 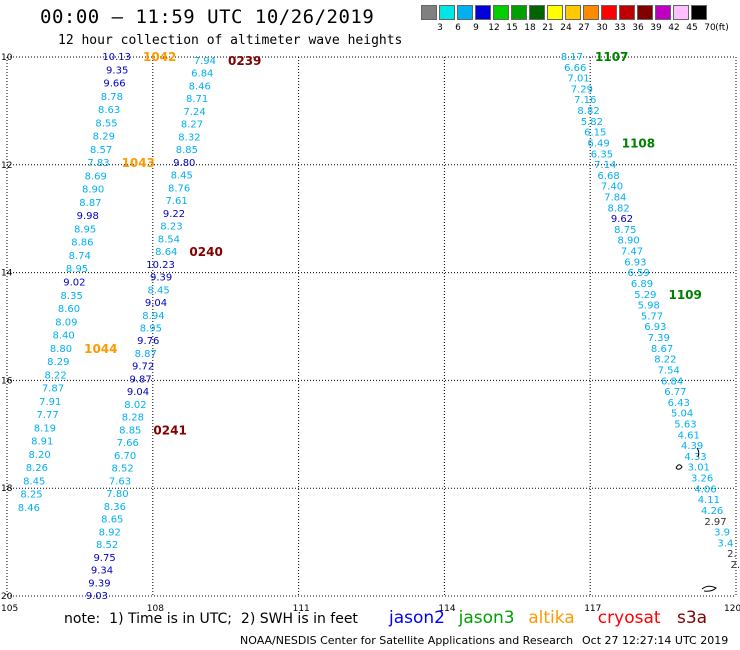 I want to click on altika-track-swh-label: 8.55, so click(x=106, y=123).